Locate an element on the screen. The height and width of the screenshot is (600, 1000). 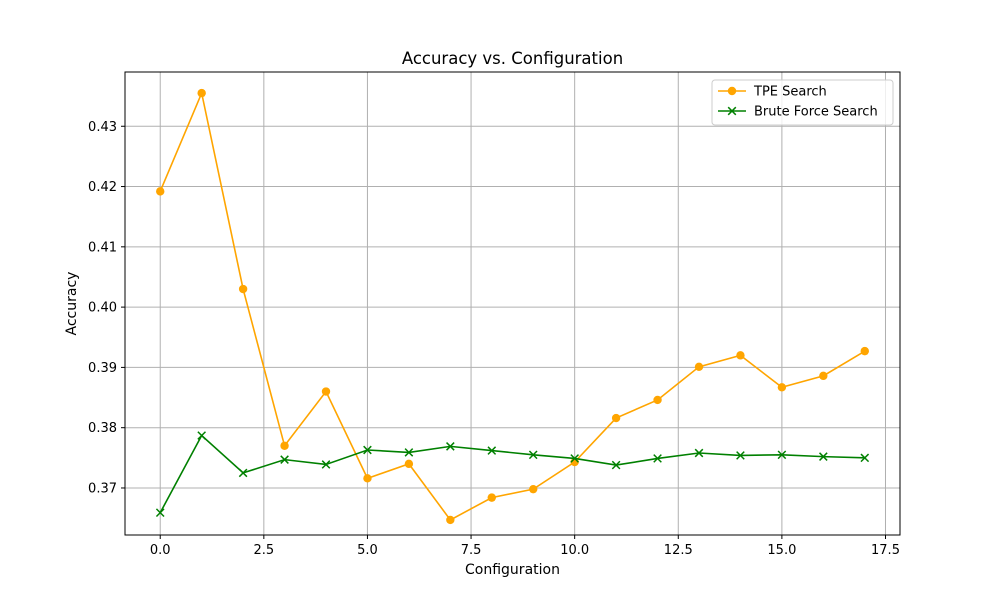
legend-marker-brute-force-search is located at coordinates (732, 111).